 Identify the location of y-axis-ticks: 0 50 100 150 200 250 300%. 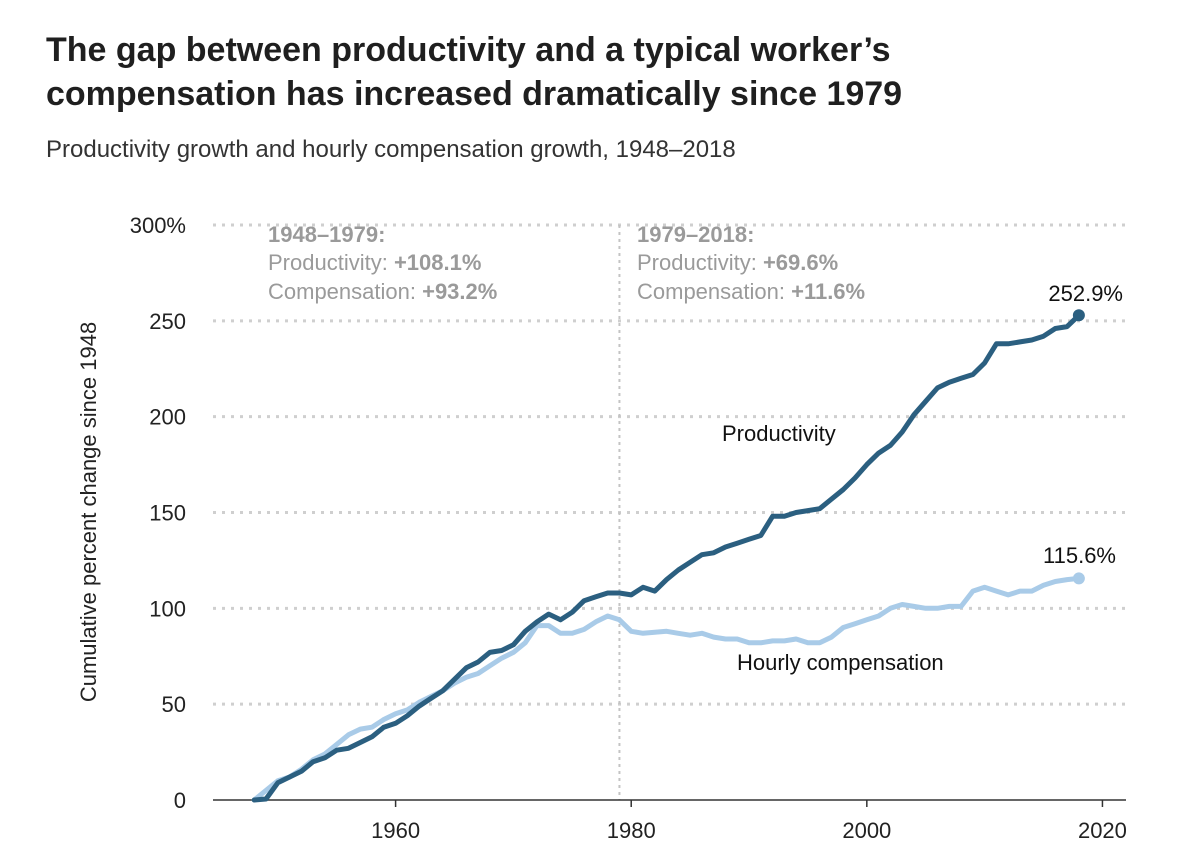
(158, 513).